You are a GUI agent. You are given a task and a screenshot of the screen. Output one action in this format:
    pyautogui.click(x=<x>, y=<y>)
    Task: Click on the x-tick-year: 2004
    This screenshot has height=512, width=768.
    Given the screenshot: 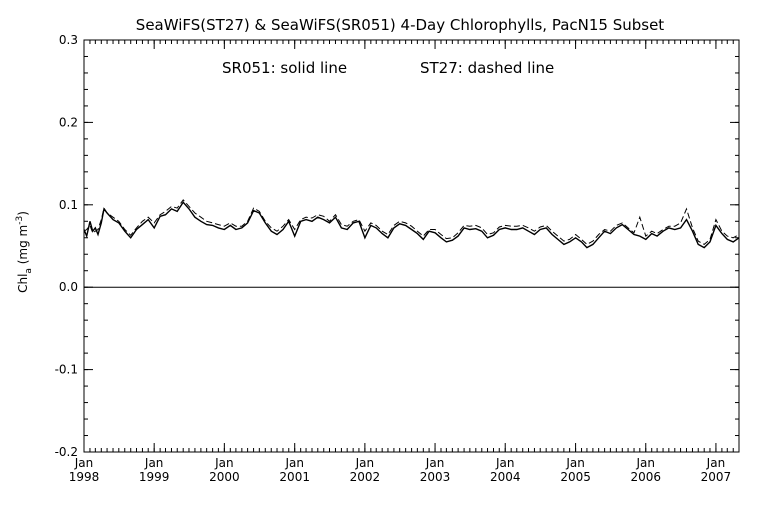 What is the action you would take?
    pyautogui.click(x=505, y=477)
    